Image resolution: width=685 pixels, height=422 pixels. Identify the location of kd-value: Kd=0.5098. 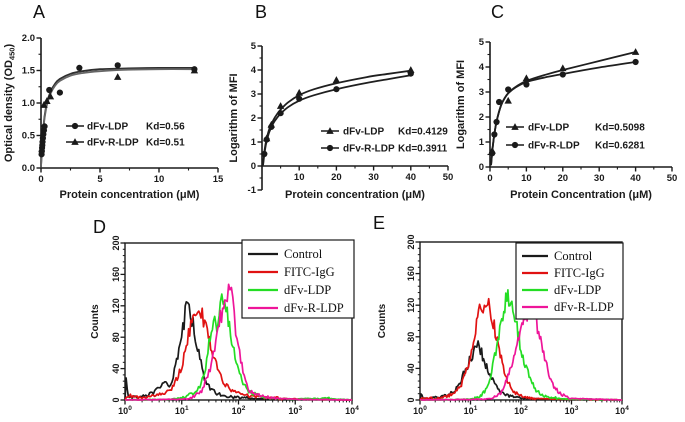
(620, 128).